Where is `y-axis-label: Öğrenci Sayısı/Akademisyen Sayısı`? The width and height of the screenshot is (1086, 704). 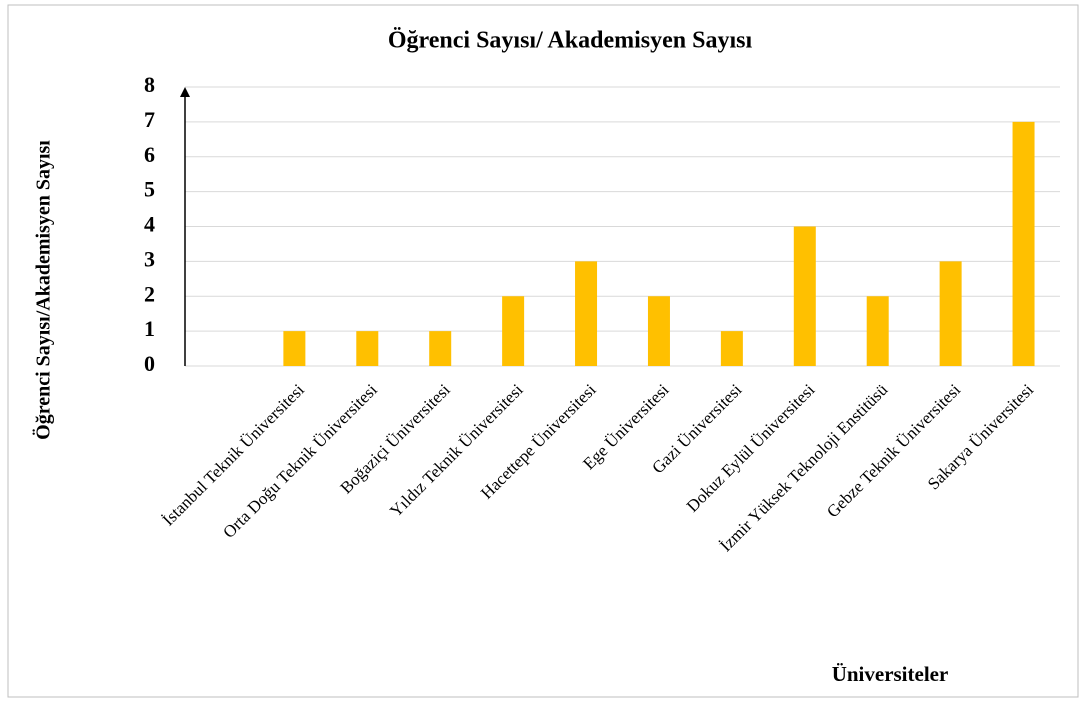 y-axis-label: Öğrenci Sayısı/Akademisyen Sayısı is located at coordinates (43, 290).